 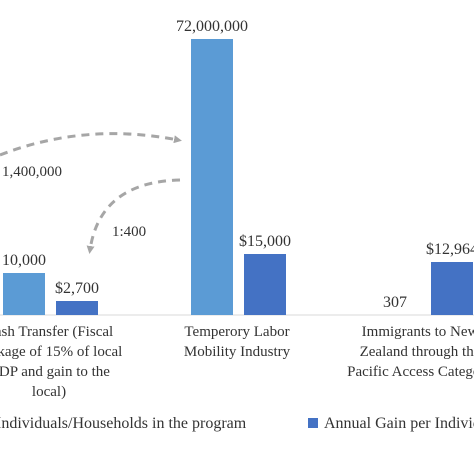 What do you see at coordinates (450, 249) in the screenshot?
I see `data-label-2-3: $12,964` at bounding box center [450, 249].